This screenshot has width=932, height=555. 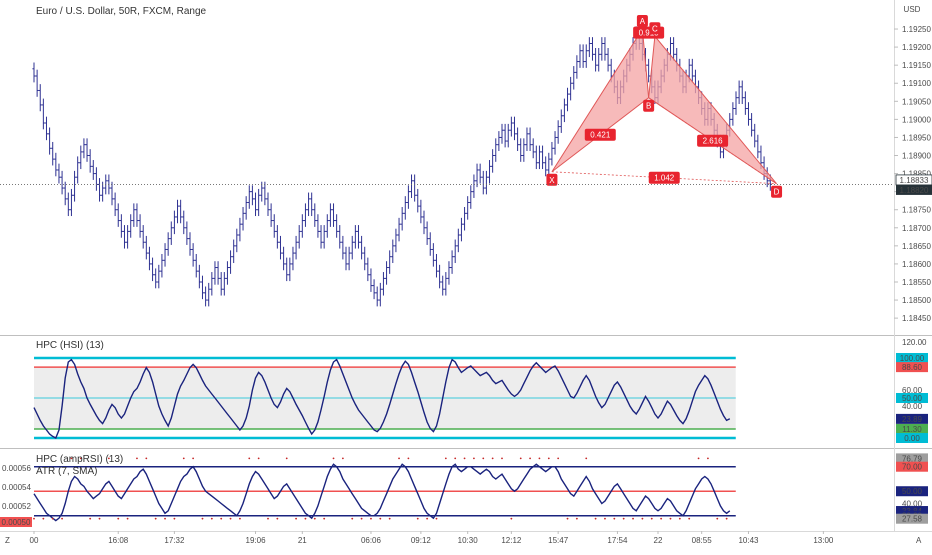 I want to click on hsi-value-tag: 23.89, so click(x=912, y=418).